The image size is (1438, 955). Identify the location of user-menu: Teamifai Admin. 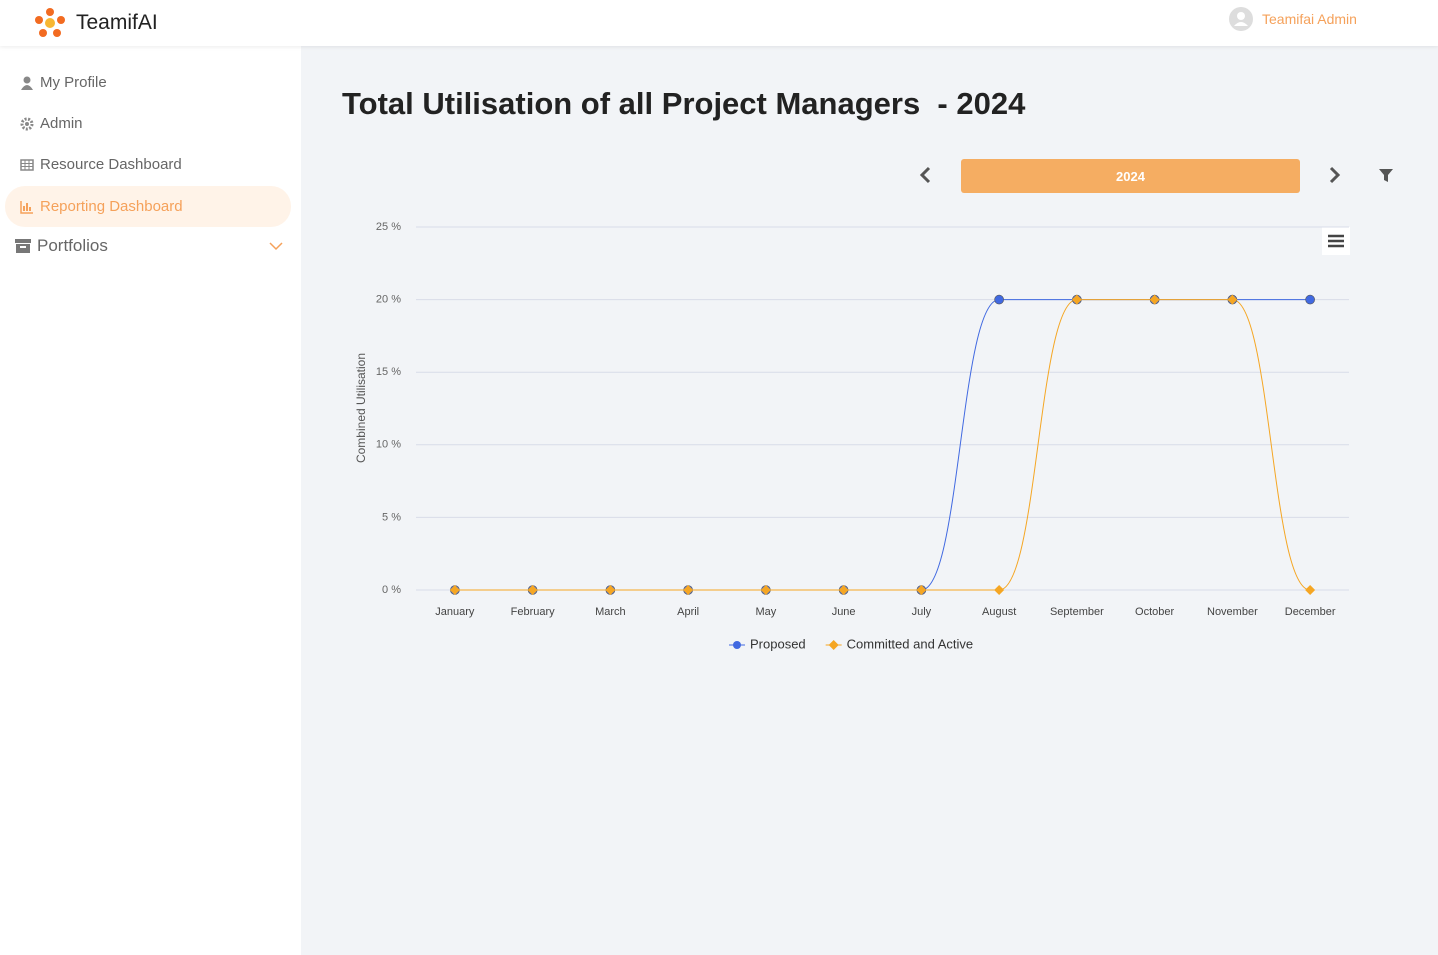
(1293, 19).